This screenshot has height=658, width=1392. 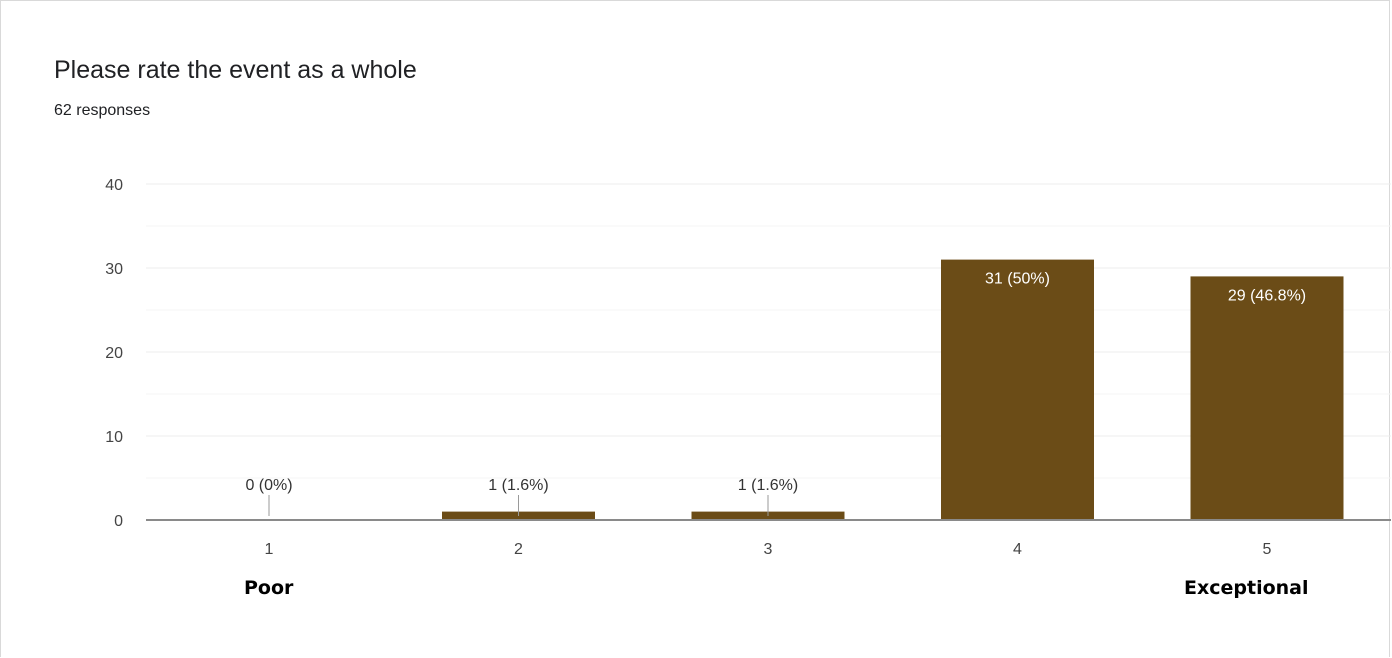 I want to click on response-count: 62 responses, so click(x=102, y=110).